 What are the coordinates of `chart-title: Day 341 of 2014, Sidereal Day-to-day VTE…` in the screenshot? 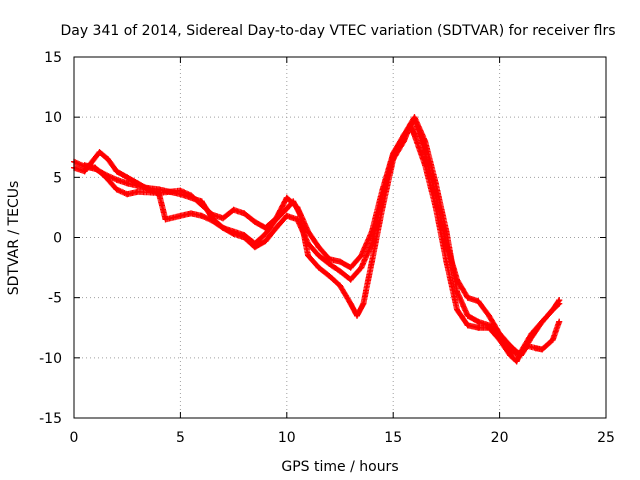 It's located at (337, 31).